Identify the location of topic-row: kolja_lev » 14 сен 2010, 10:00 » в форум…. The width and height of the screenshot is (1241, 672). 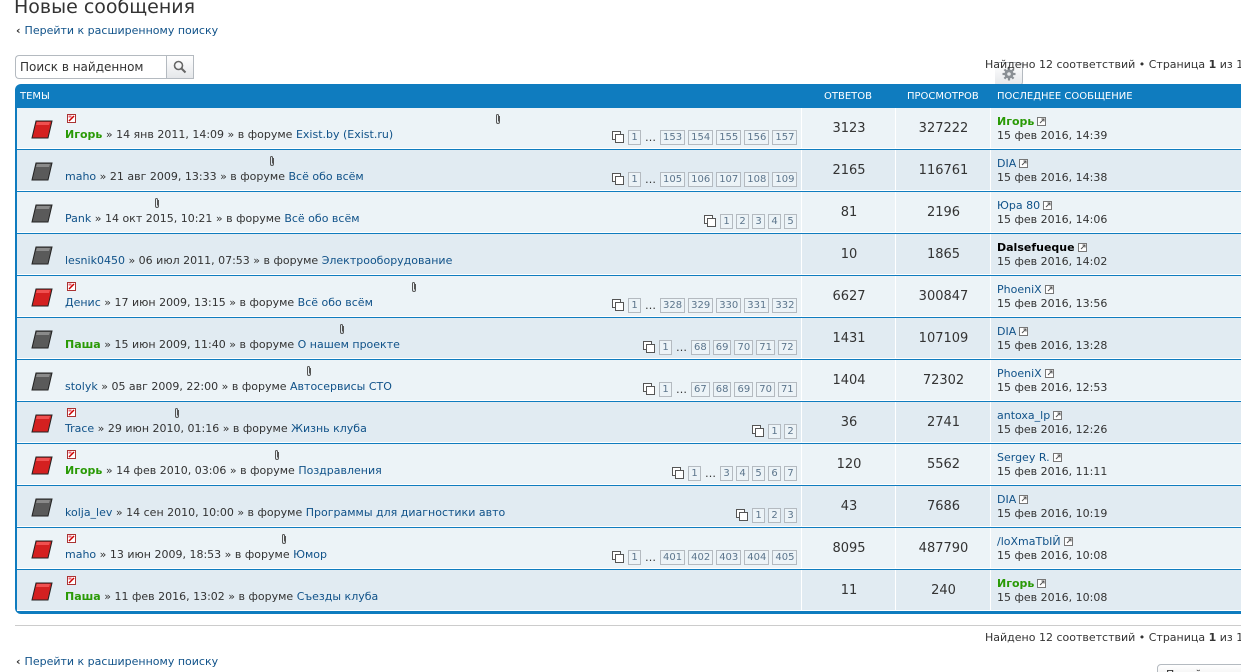
(629, 506).